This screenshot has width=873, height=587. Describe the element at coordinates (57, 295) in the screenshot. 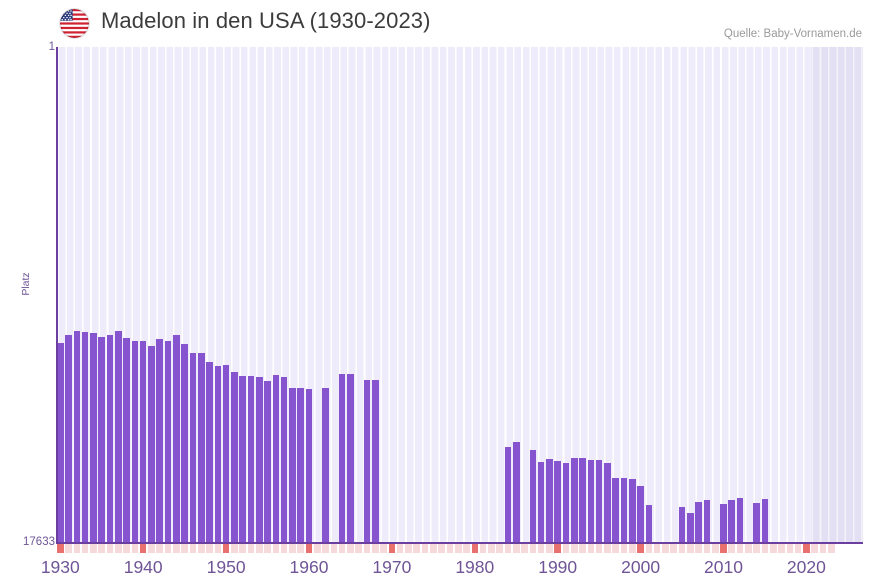

I see `y-axis-line` at that location.